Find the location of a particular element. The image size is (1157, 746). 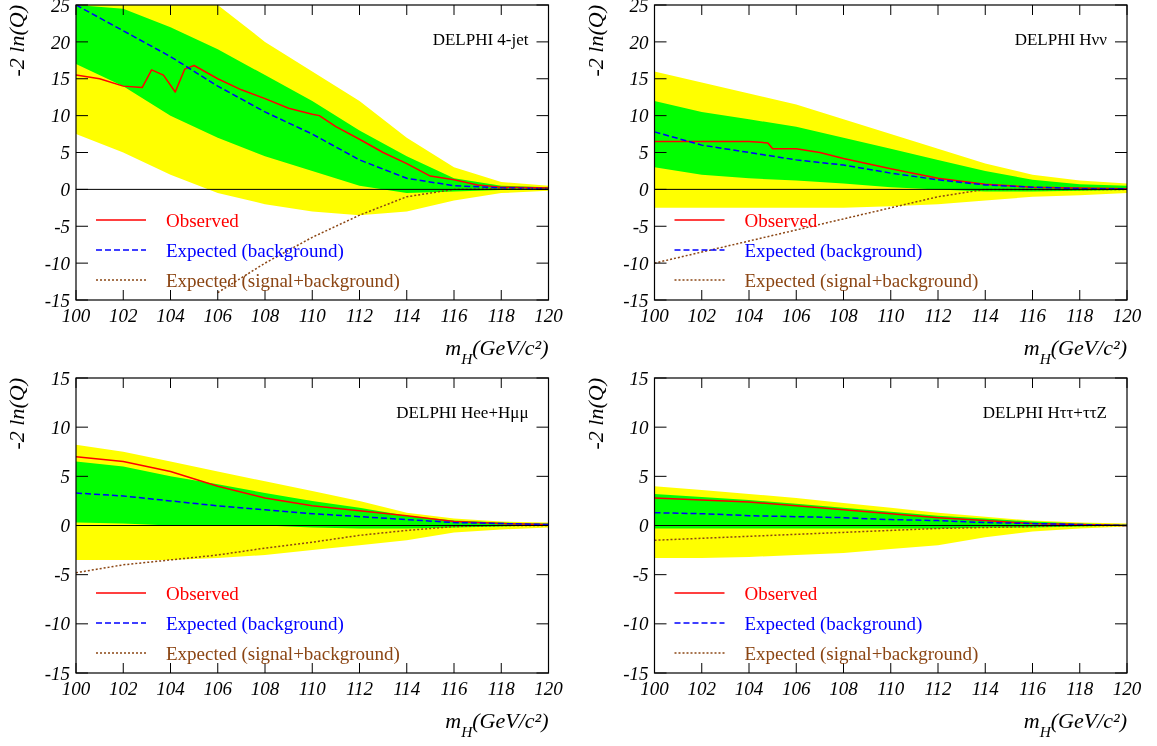

annotation: DELPHI Hττ+ττZ is located at coordinates (1044, 412).